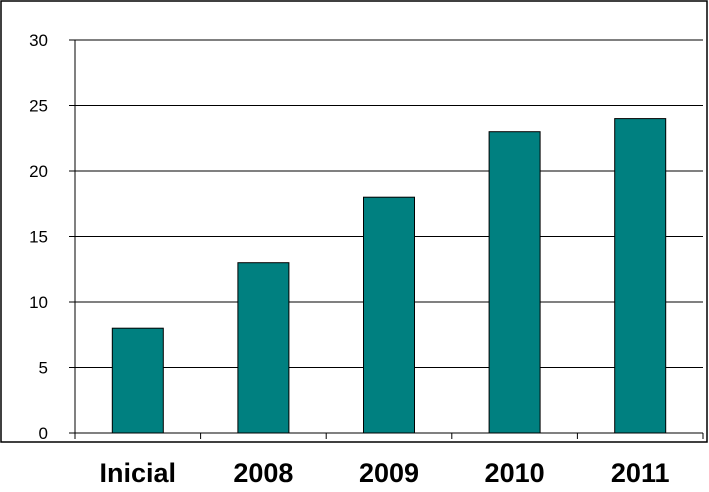 The height and width of the screenshot is (492, 709). I want to click on y-tick-label: 10, so click(38, 302).